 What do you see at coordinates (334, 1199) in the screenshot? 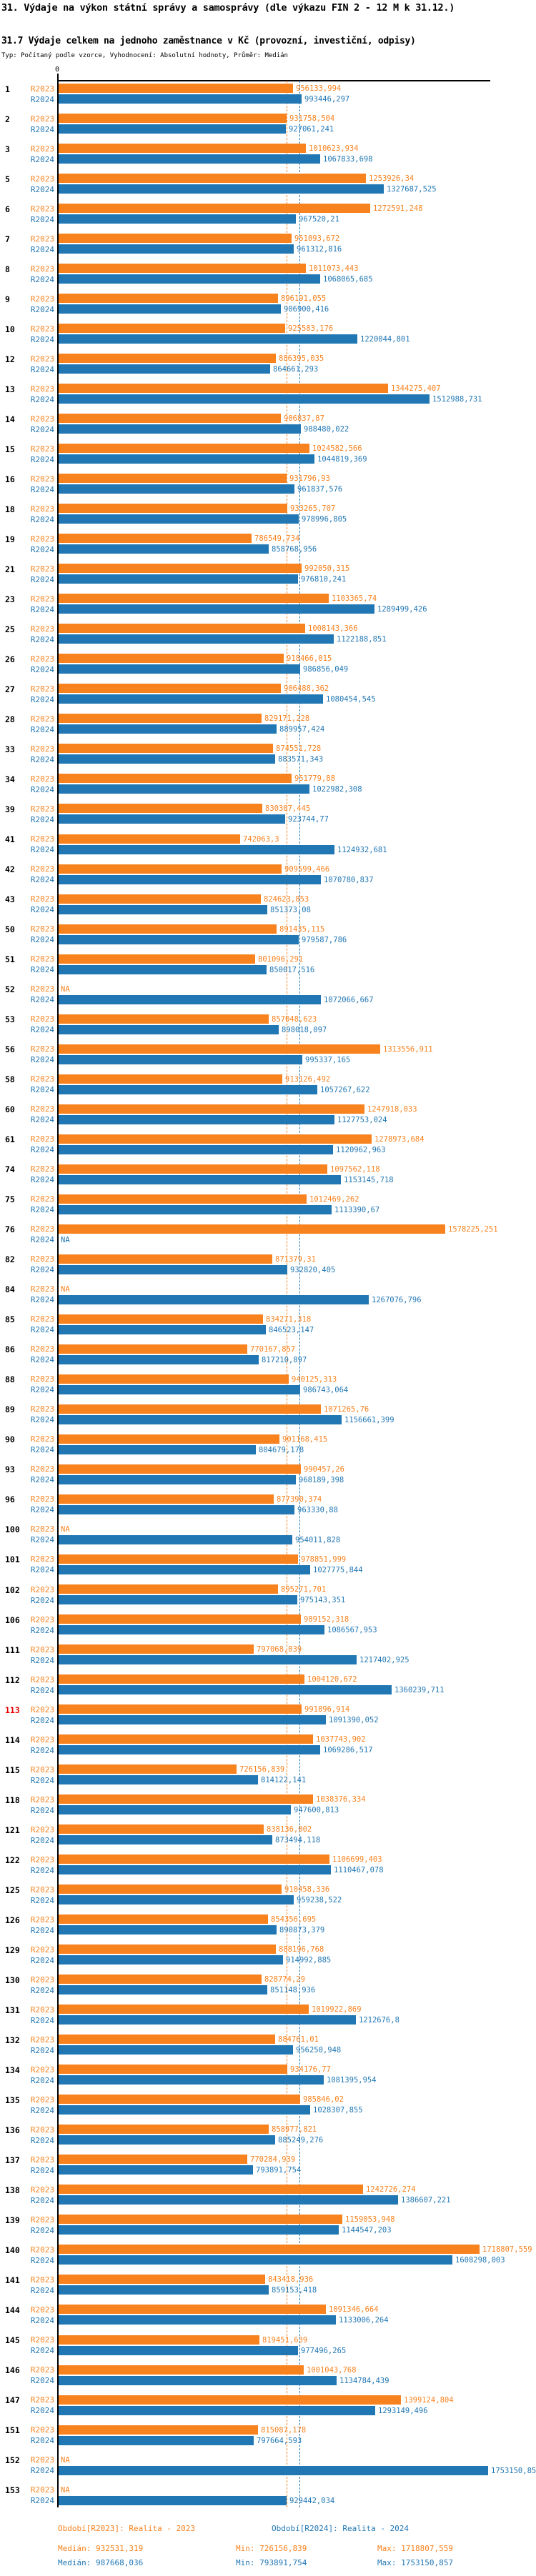
I see `value-label-r2023: 1012469,262` at bounding box center [334, 1199].